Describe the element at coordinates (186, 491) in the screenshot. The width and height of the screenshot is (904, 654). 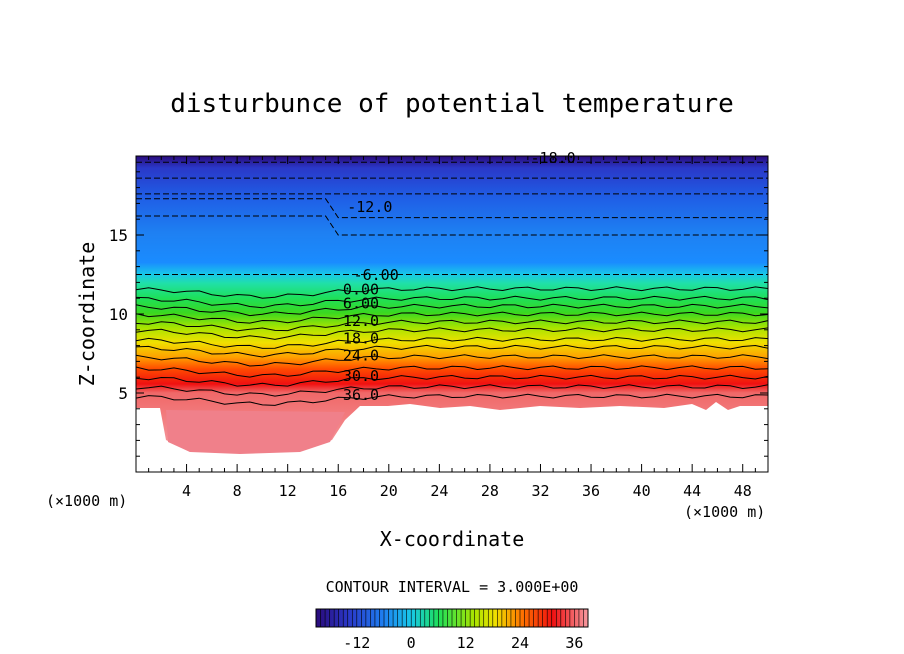
I see `x-tick-label: 4` at that location.